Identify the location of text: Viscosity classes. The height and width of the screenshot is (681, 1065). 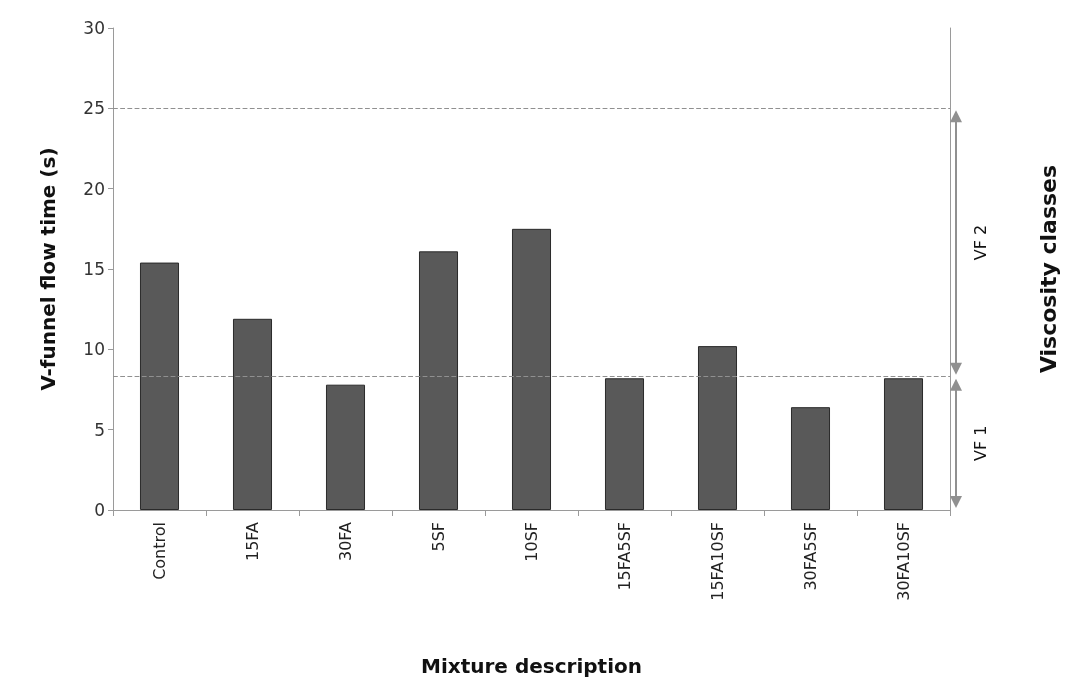
(1048, 269).